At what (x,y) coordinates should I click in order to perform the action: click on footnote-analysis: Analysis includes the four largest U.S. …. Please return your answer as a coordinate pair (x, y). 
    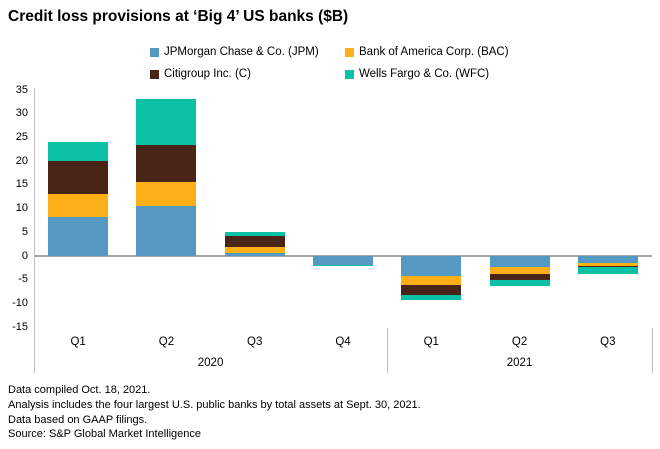
    Looking at the image, I should click on (214, 404).